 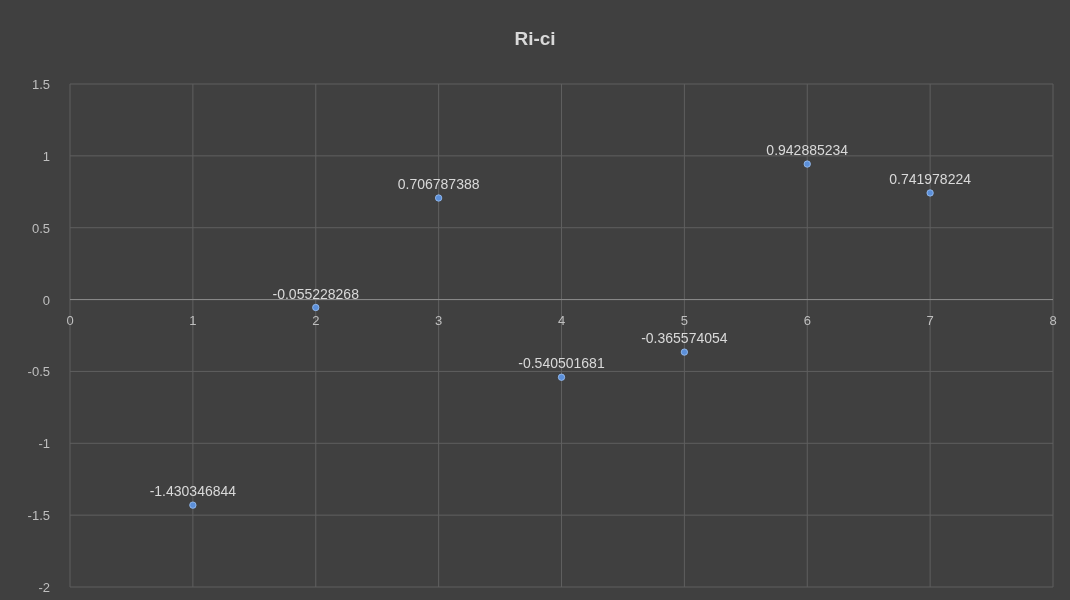 What do you see at coordinates (38, 516) in the screenshot?
I see `y-tick-label: -1.5` at bounding box center [38, 516].